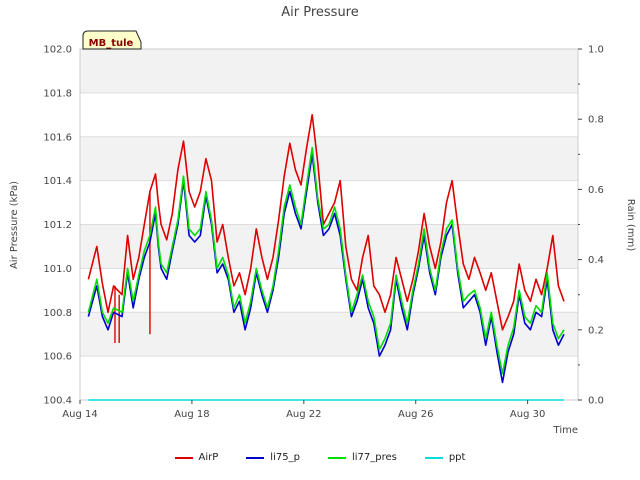 The height and width of the screenshot is (480, 640). I want to click on chart-title: Air Pressure, so click(320, 12).